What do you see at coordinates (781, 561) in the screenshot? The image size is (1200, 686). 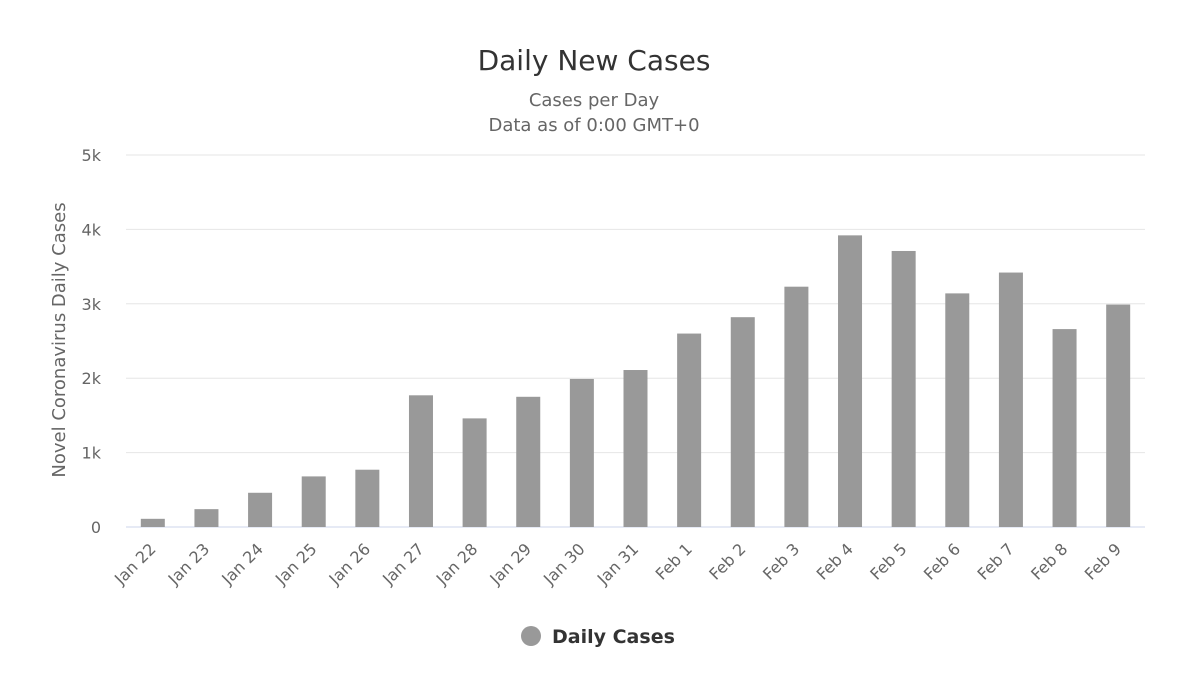 I see `x-tick-label: Feb 3` at bounding box center [781, 561].